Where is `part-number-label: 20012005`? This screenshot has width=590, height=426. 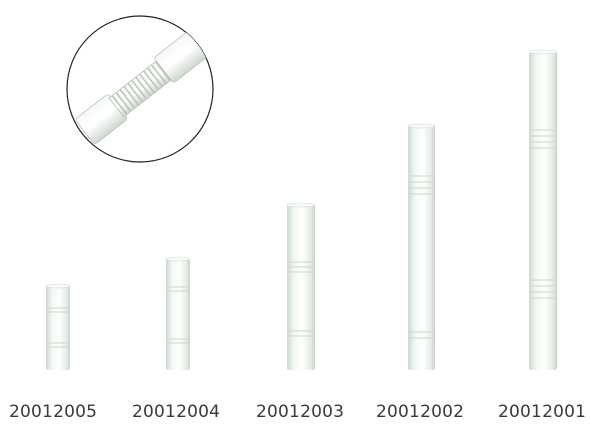
part-number-label: 20012005 is located at coordinates (53, 412).